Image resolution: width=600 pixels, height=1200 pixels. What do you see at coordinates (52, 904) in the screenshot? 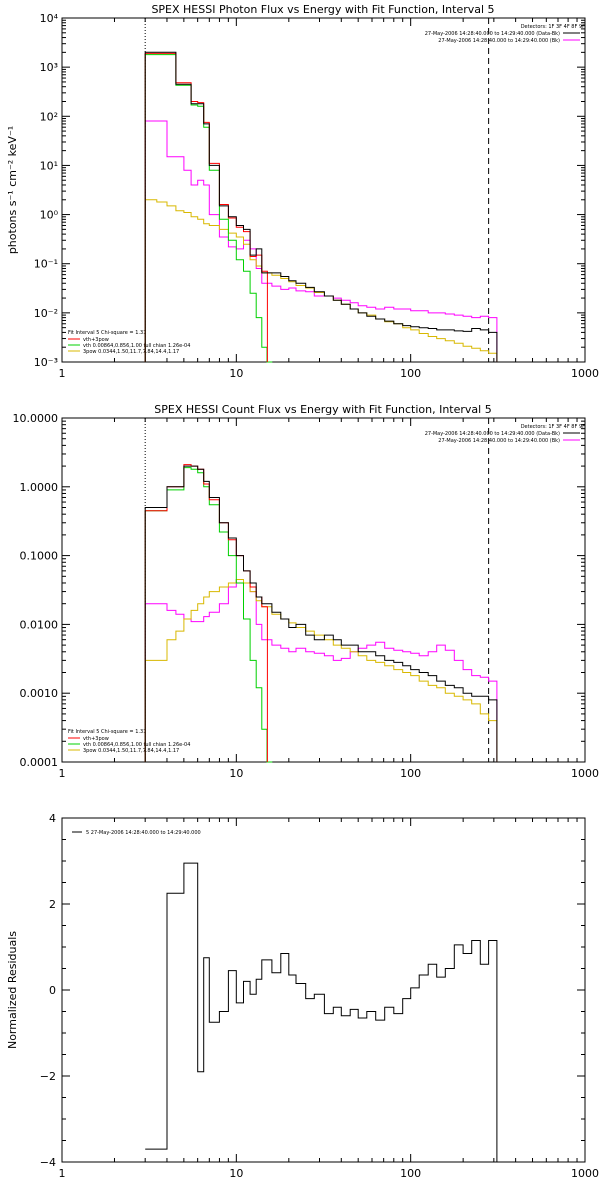
I see `y-tick-label: 2` at bounding box center [52, 904].